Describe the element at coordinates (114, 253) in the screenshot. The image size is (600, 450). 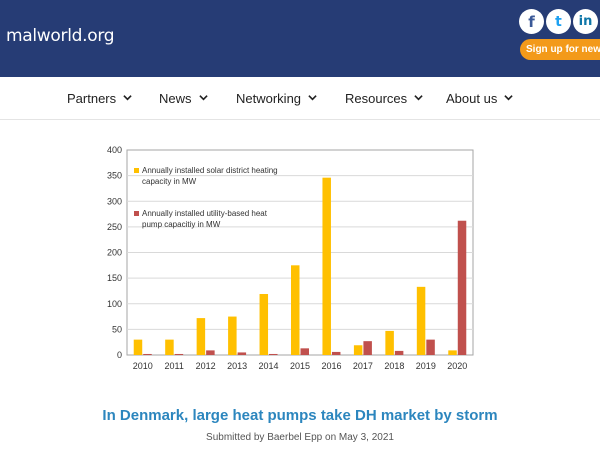
I see `y-tick-label: 200` at that location.